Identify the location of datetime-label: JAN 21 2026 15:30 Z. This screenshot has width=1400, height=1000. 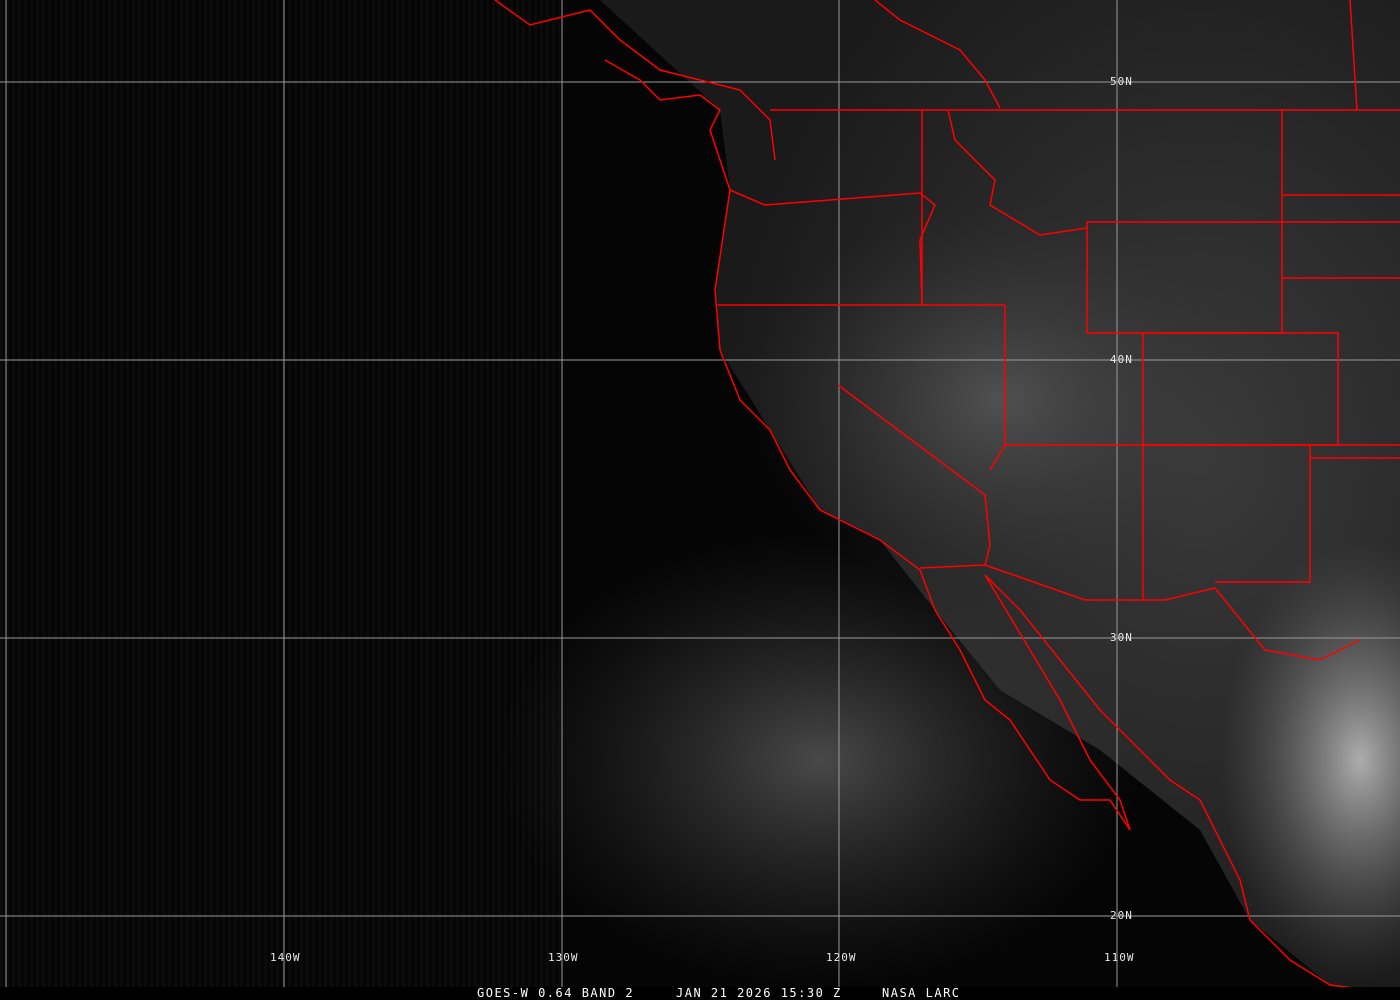
(759, 993).